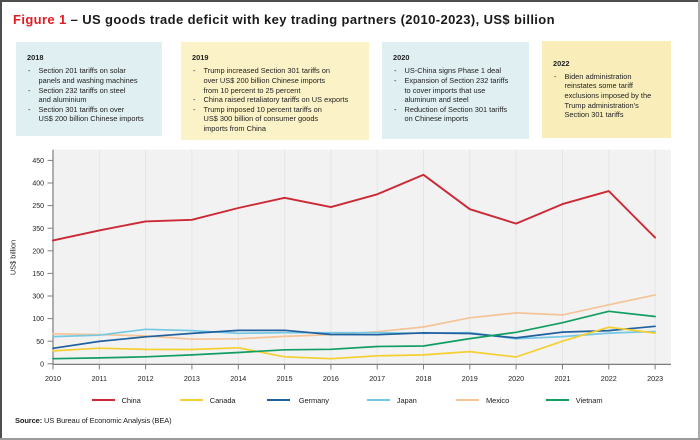  What do you see at coordinates (38, 184) in the screenshot?
I see `svg-text: 400` at bounding box center [38, 184].